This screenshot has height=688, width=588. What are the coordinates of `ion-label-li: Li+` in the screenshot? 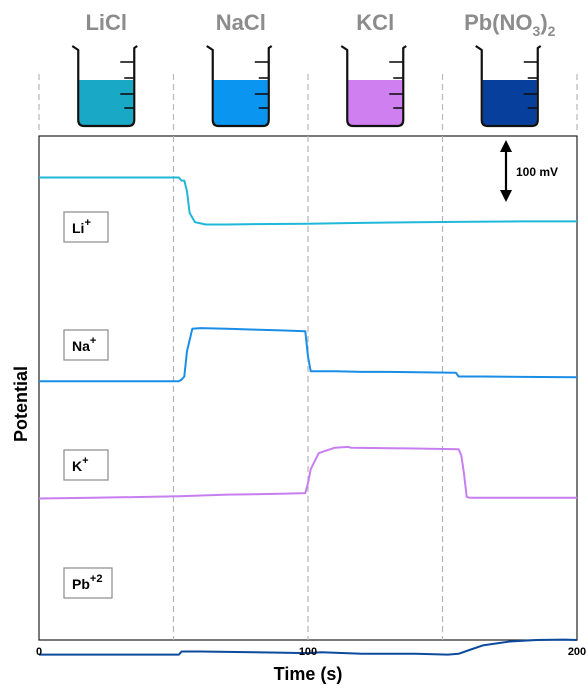 It's located at (86, 227).